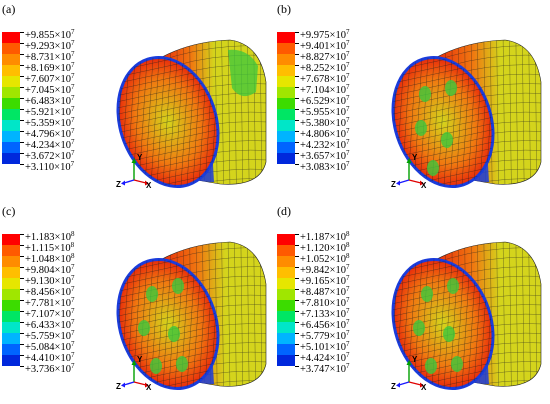  I want to click on legend-row: +5.084×107, so click(59, 347).